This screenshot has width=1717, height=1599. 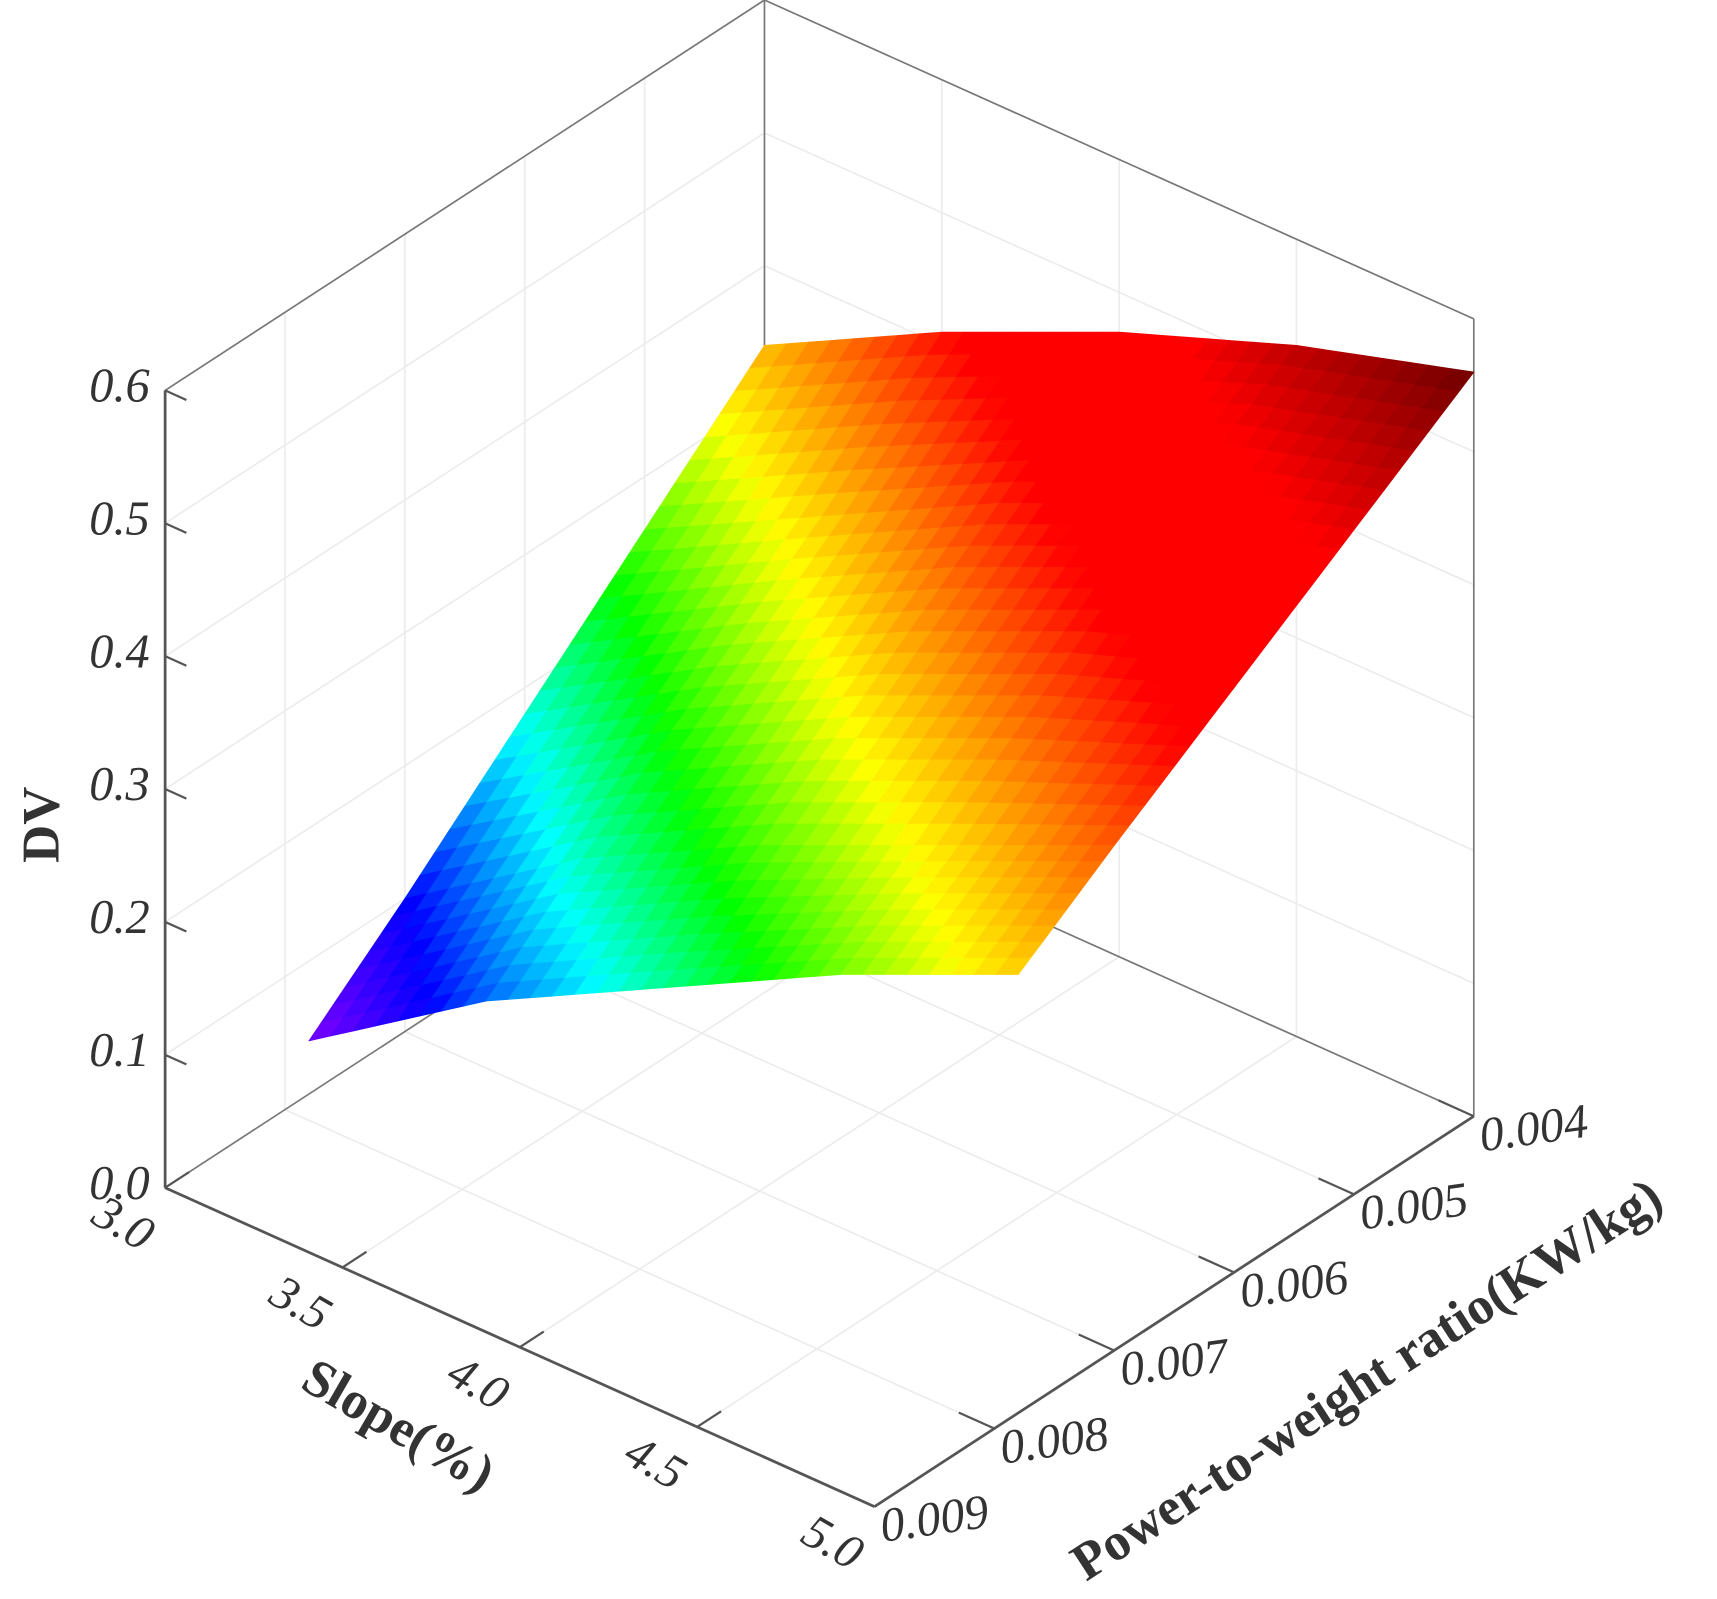 What do you see at coordinates (119, 518) in the screenshot?
I see `z-tick-label: 0.5` at bounding box center [119, 518].